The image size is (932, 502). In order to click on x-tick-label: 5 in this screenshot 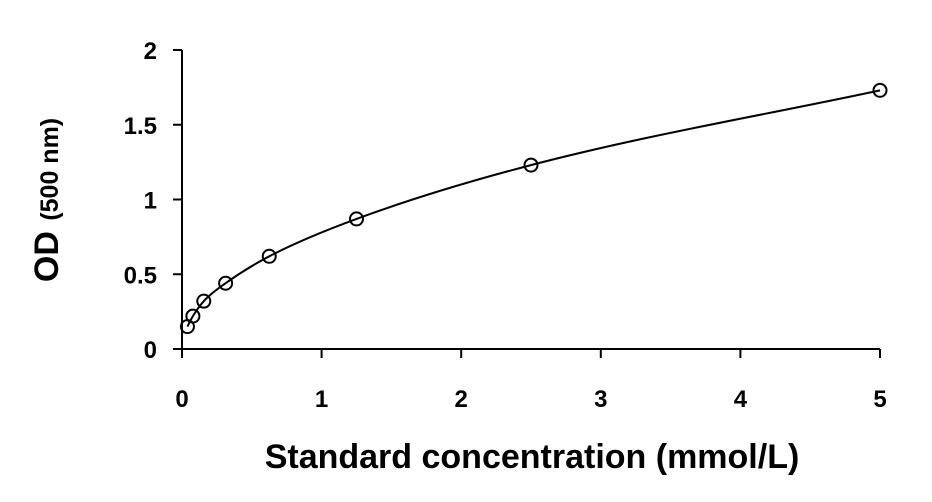, I will do `click(879, 399)`.